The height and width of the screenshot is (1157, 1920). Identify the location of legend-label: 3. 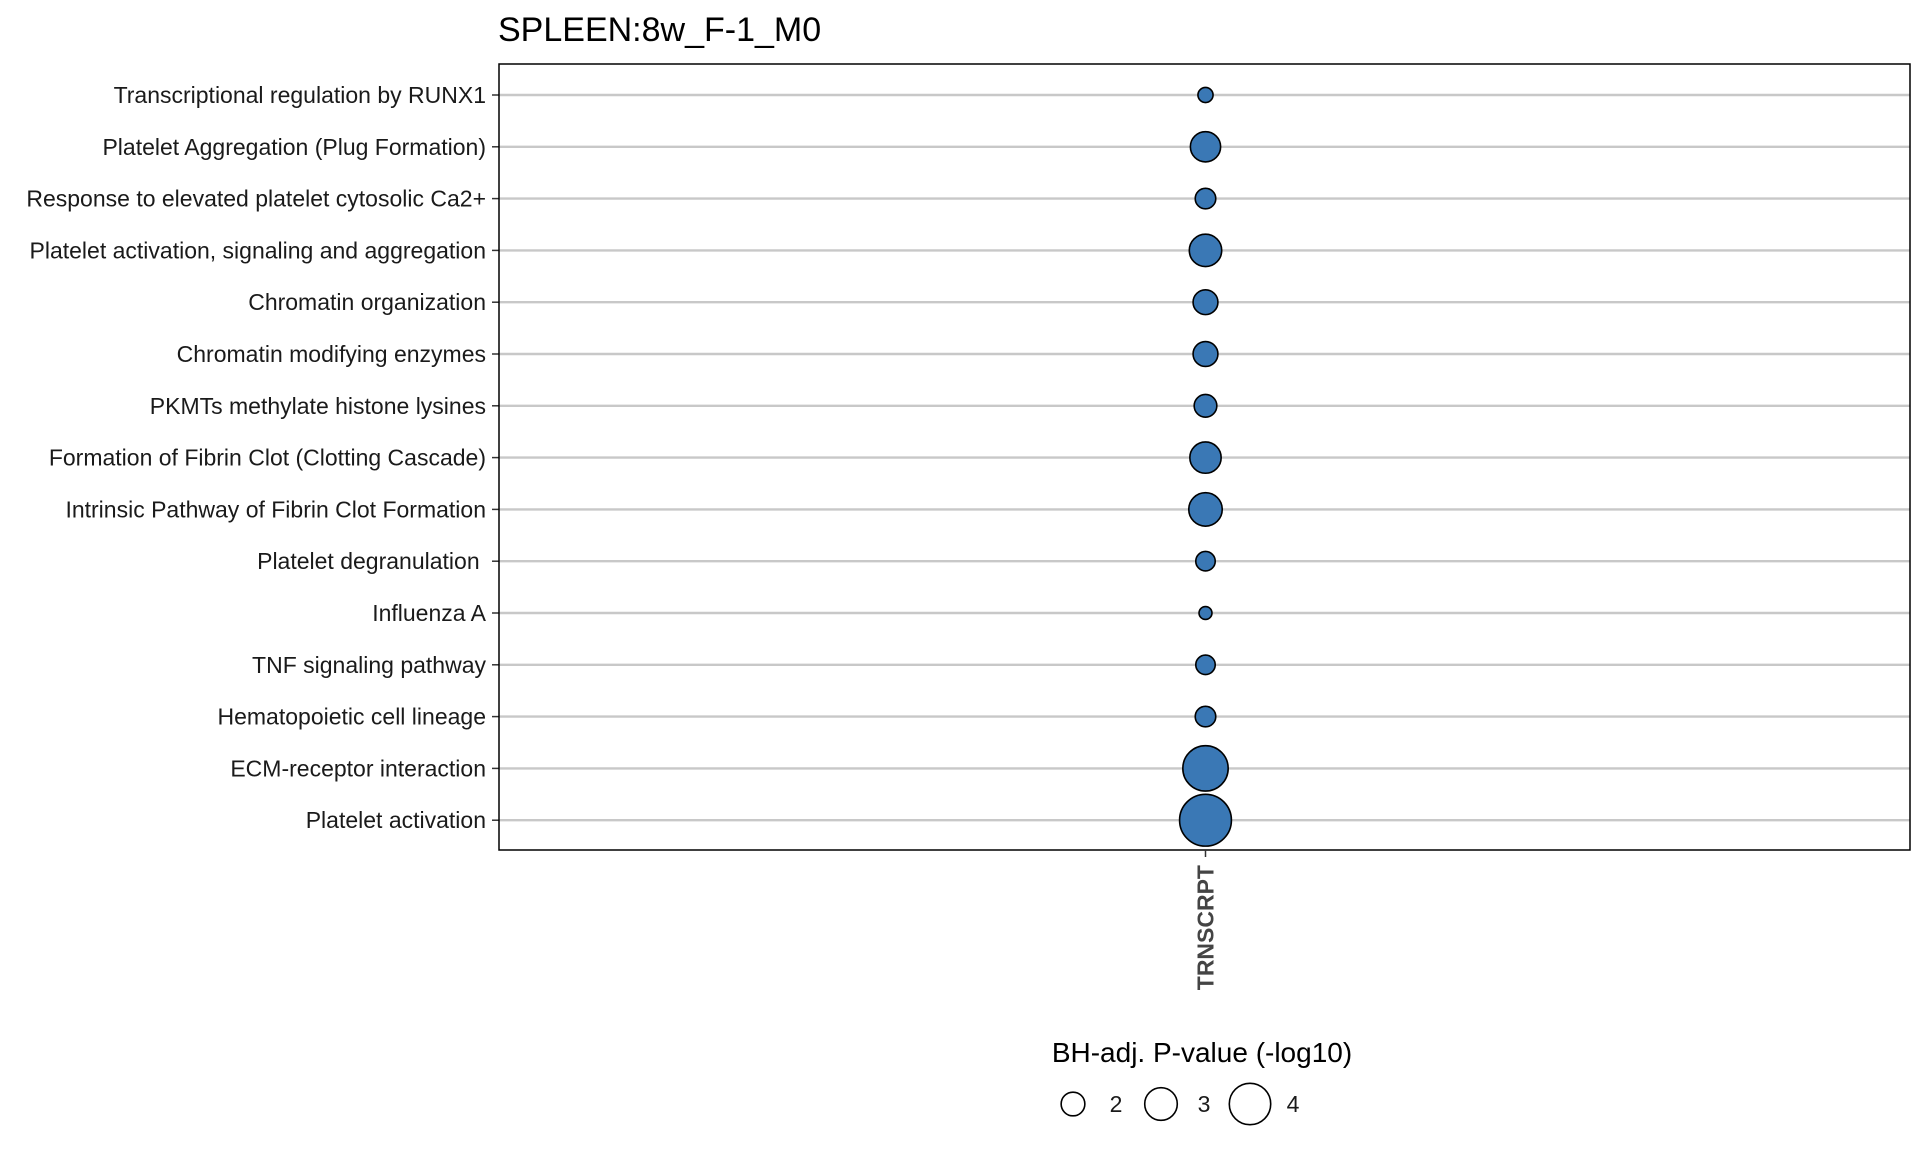
(1204, 1104).